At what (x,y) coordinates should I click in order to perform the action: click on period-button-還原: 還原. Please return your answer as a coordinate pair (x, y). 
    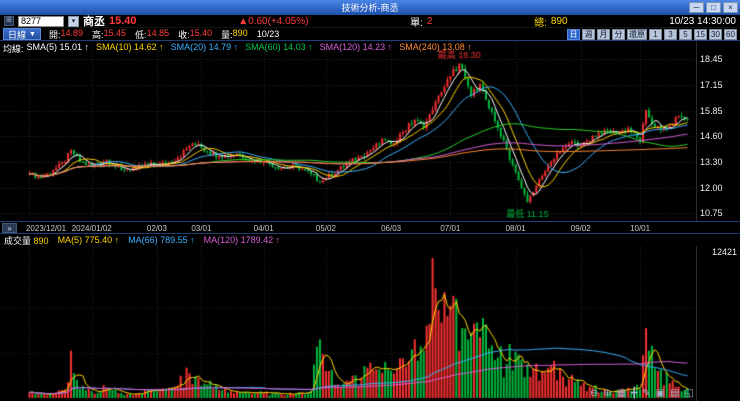
    Looking at the image, I should click on (637, 34).